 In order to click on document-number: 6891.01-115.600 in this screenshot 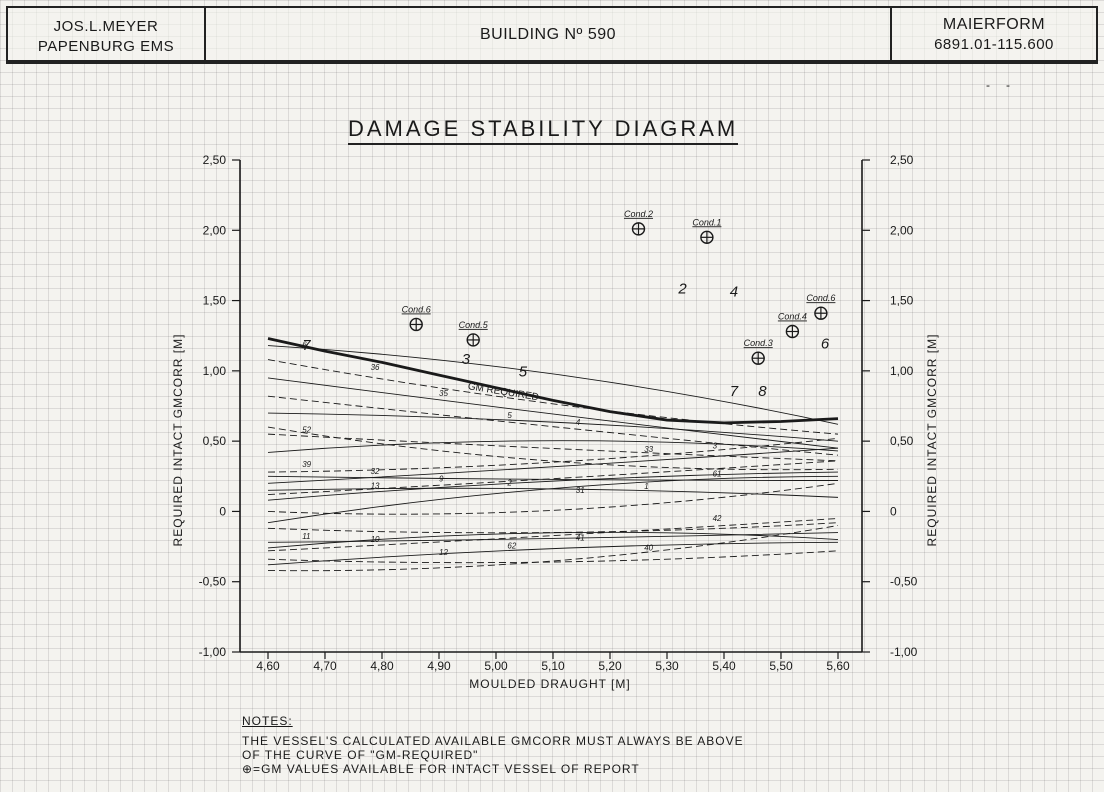, I will do `click(994, 44)`.